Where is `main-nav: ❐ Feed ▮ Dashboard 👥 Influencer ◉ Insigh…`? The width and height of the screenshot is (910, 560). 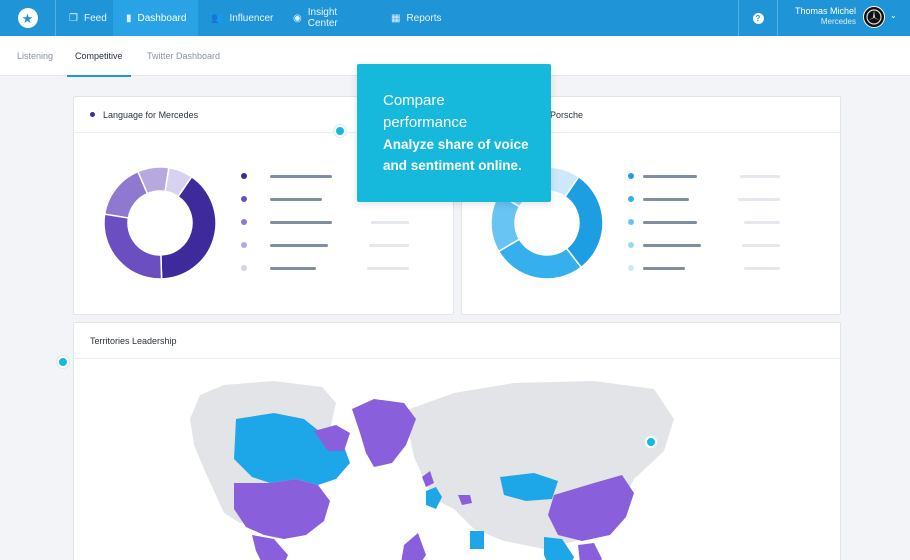
main-nav: ❐ Feed ▮ Dashboard 👥 Influencer ◉ Insigh… is located at coordinates (254, 18).